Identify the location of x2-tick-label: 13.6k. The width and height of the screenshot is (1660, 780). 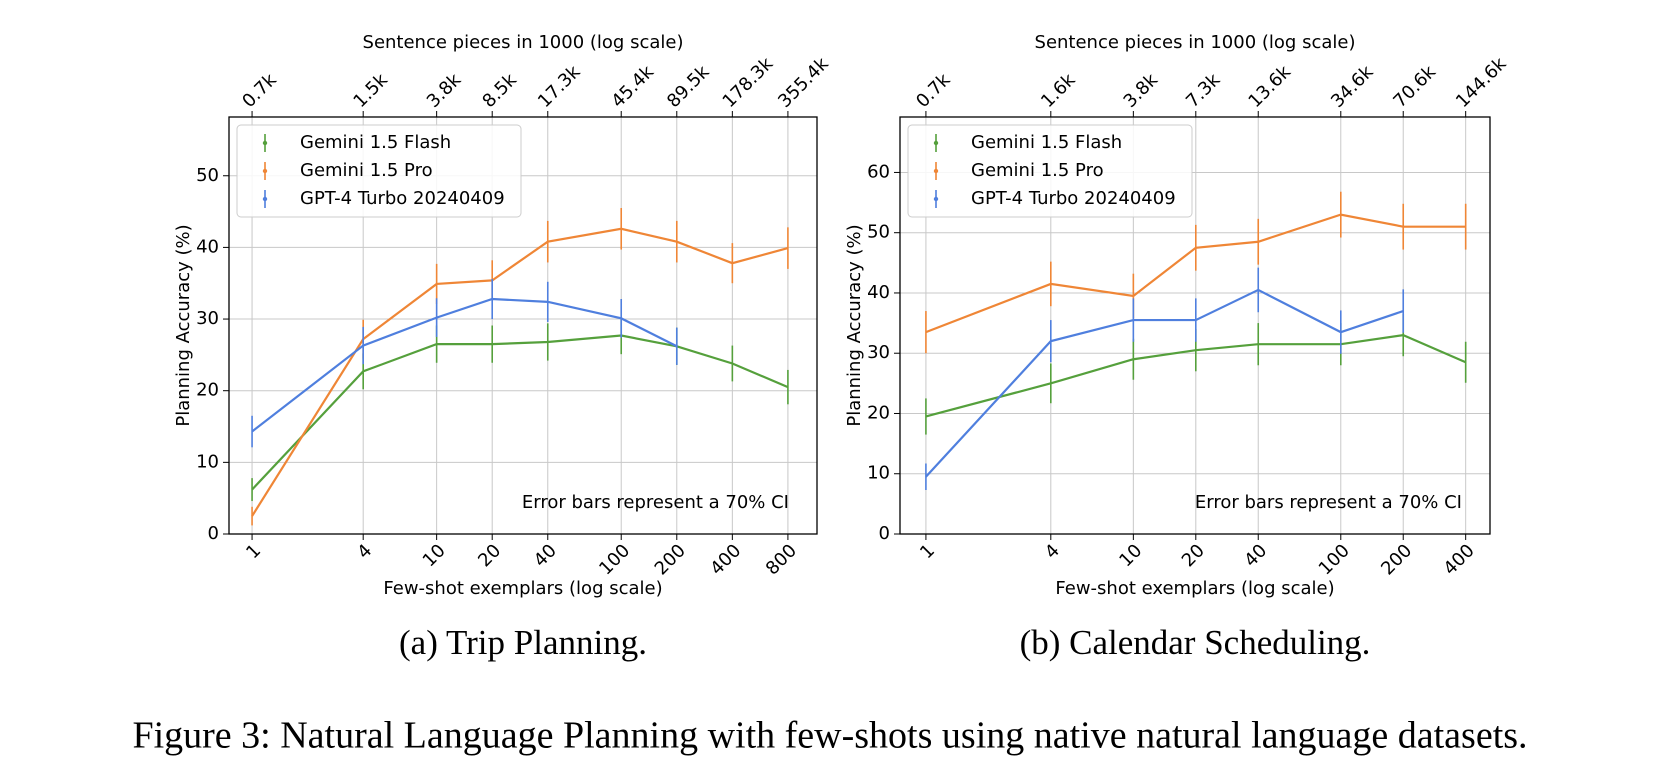
(1269, 86).